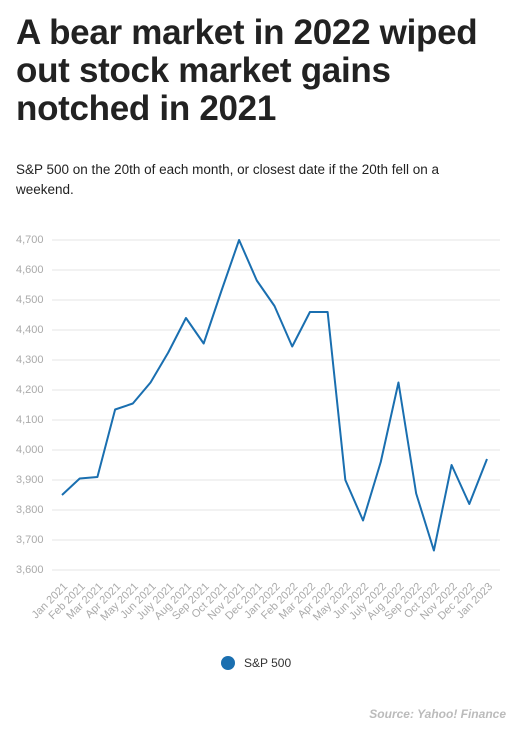  What do you see at coordinates (267, 663) in the screenshot?
I see `legend-label: S&P 500` at bounding box center [267, 663].